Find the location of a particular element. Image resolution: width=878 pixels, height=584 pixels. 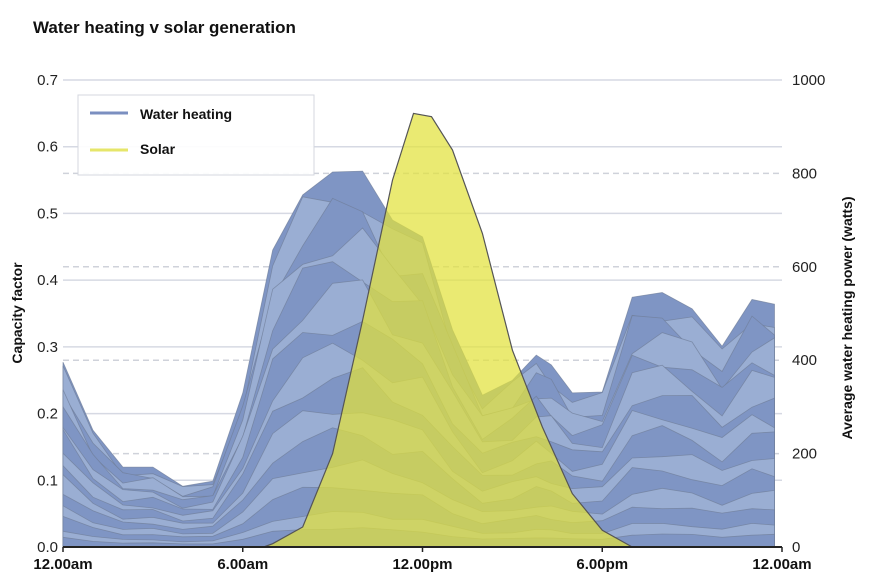

x-tick-label: 6.00pm is located at coordinates (602, 564).